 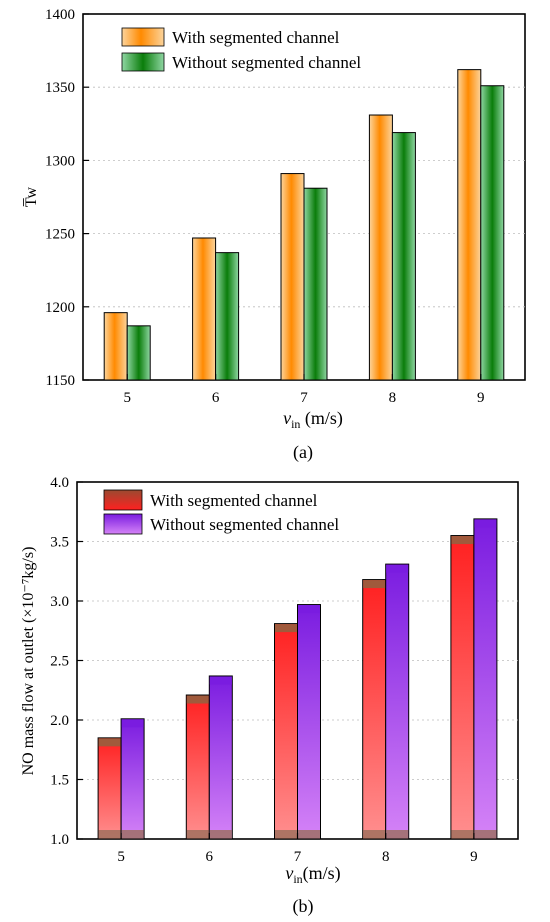 What do you see at coordinates (59, 840) in the screenshot?
I see `y-tick-label: 1.0` at bounding box center [59, 840].